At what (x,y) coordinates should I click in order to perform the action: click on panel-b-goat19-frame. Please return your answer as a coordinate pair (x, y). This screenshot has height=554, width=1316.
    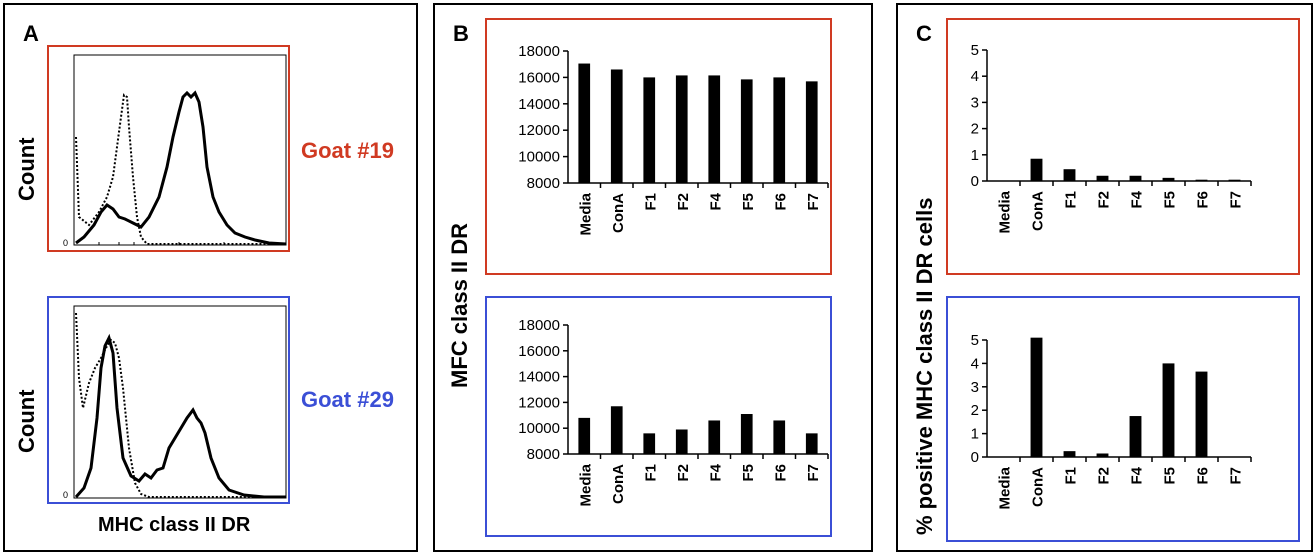
    Looking at the image, I should click on (658, 146).